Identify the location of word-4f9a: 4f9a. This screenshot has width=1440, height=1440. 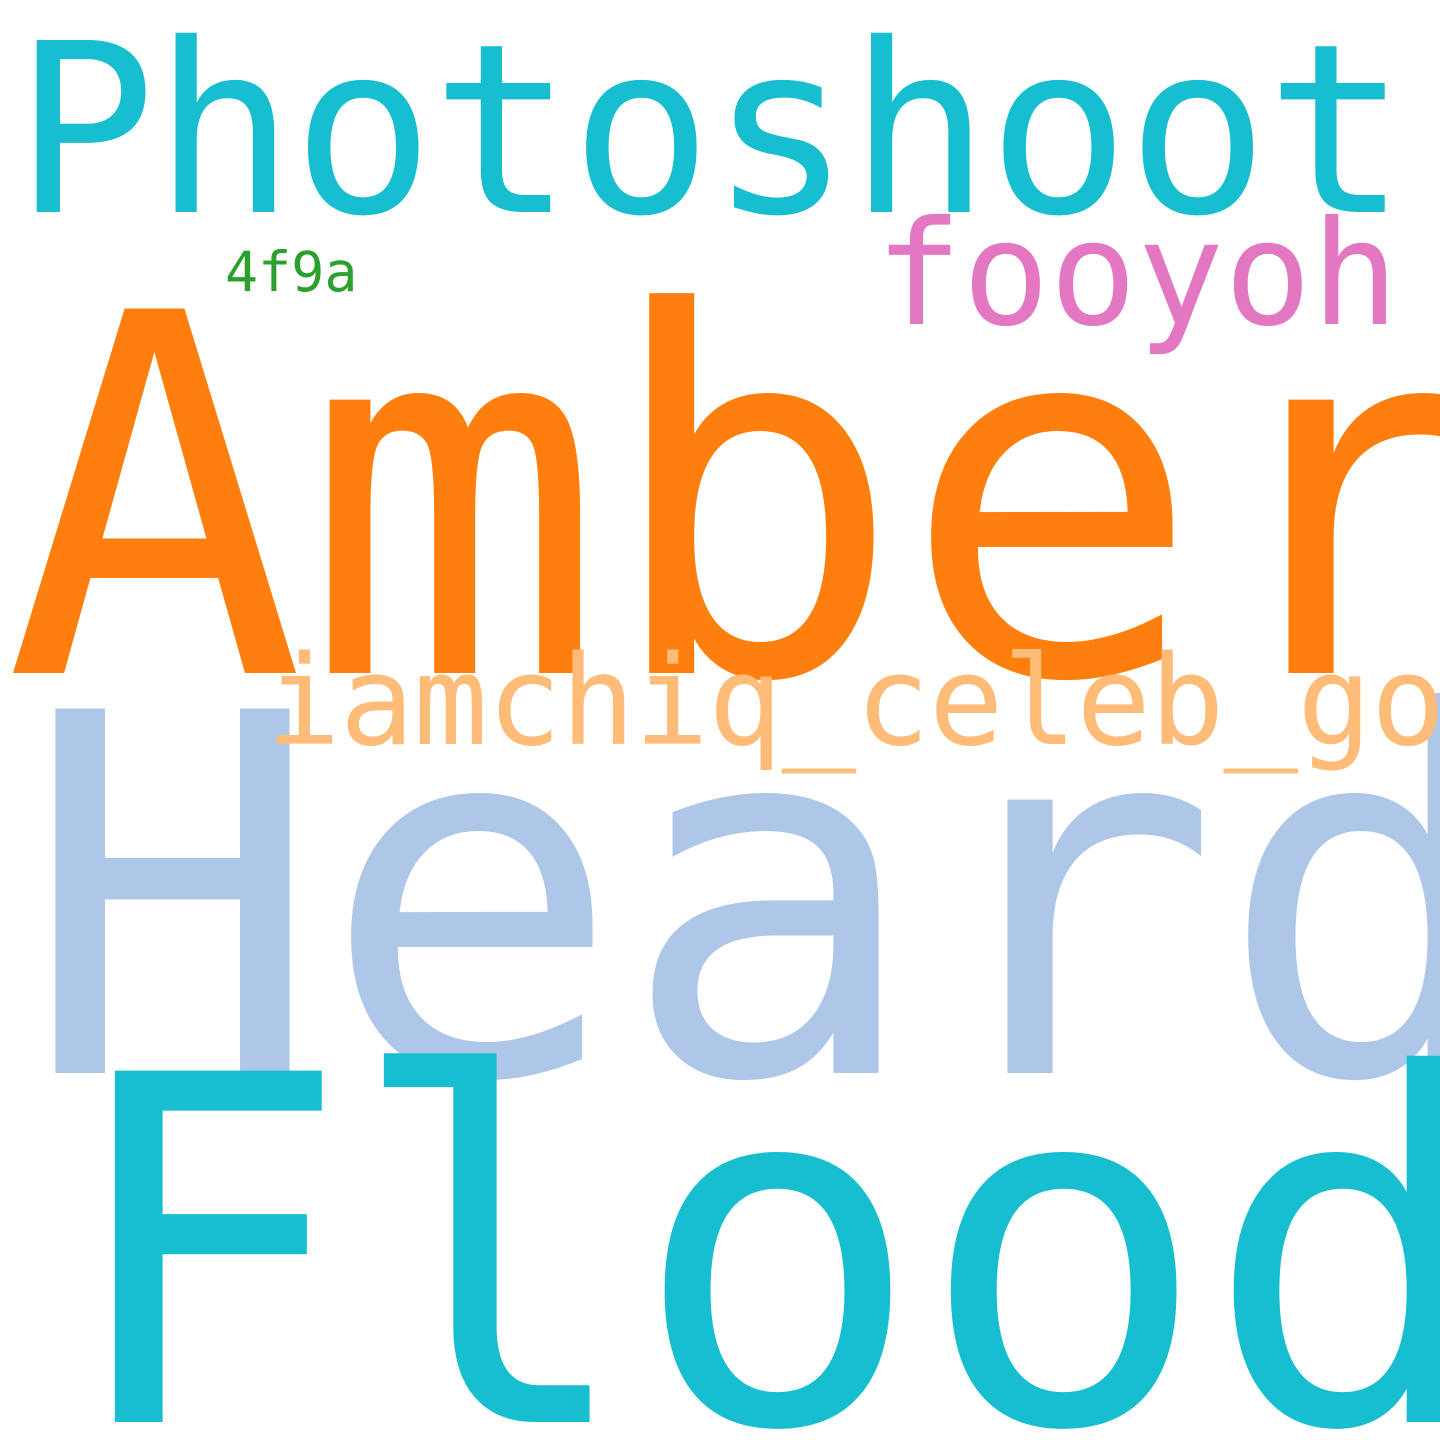
(291, 272).